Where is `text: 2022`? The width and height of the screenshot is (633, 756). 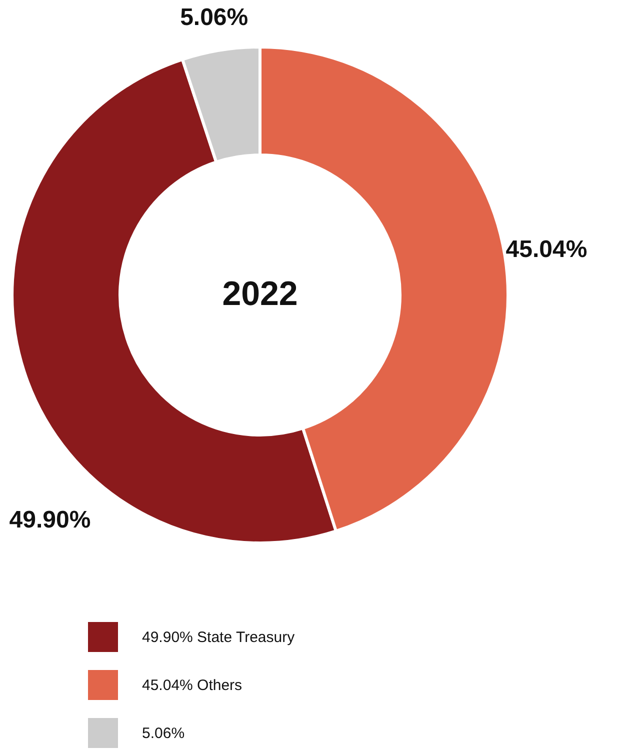
text: 2022 is located at coordinates (260, 294).